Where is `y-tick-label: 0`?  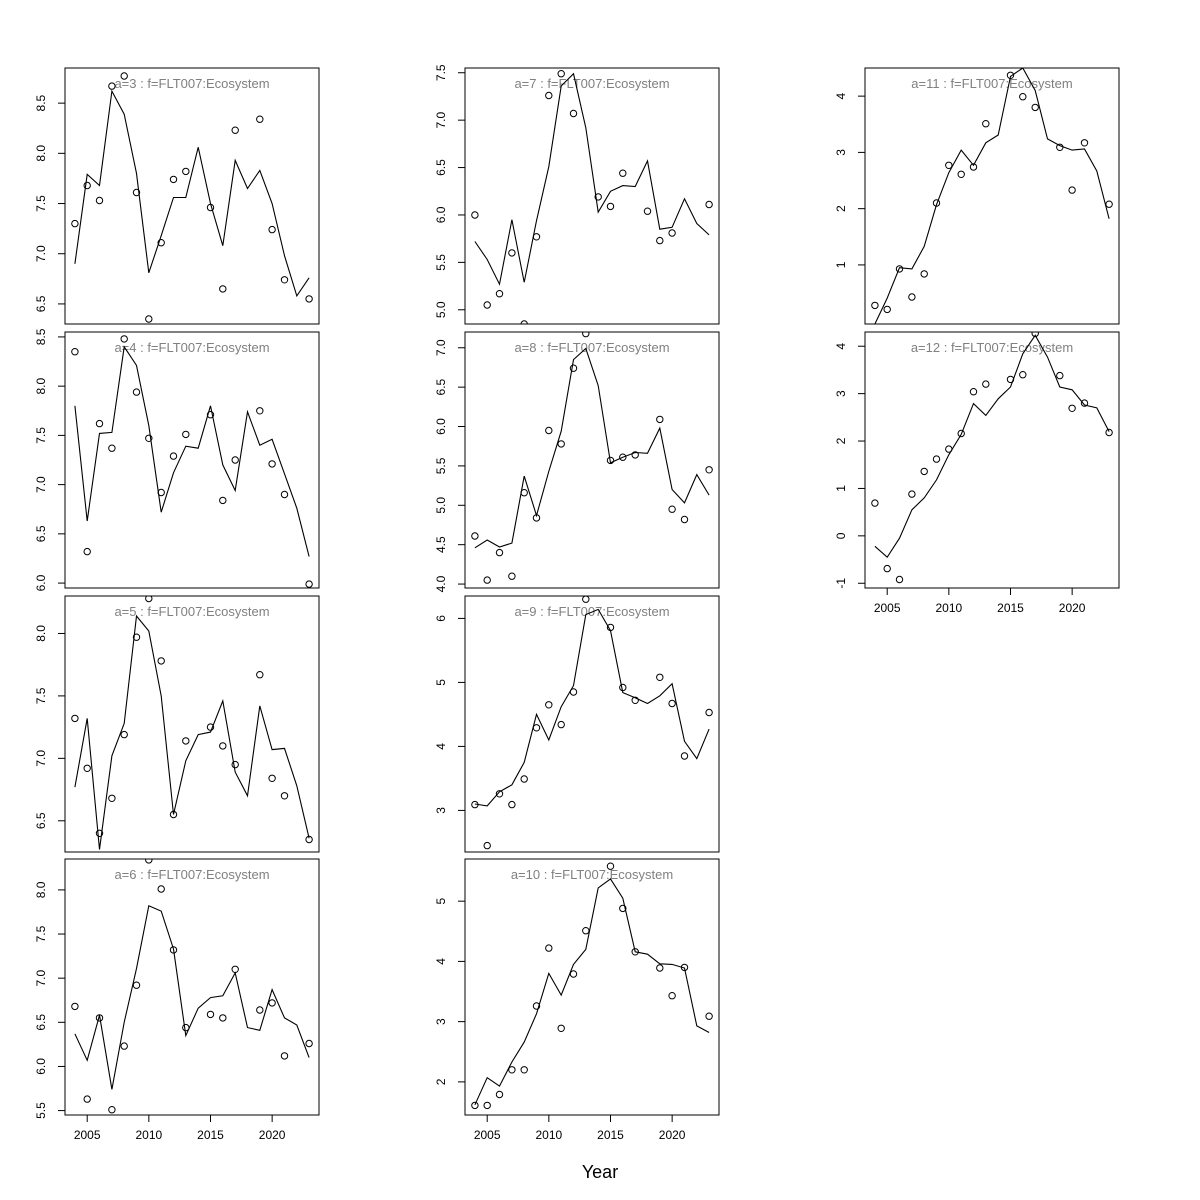
y-tick-label: 0 is located at coordinates (841, 535).